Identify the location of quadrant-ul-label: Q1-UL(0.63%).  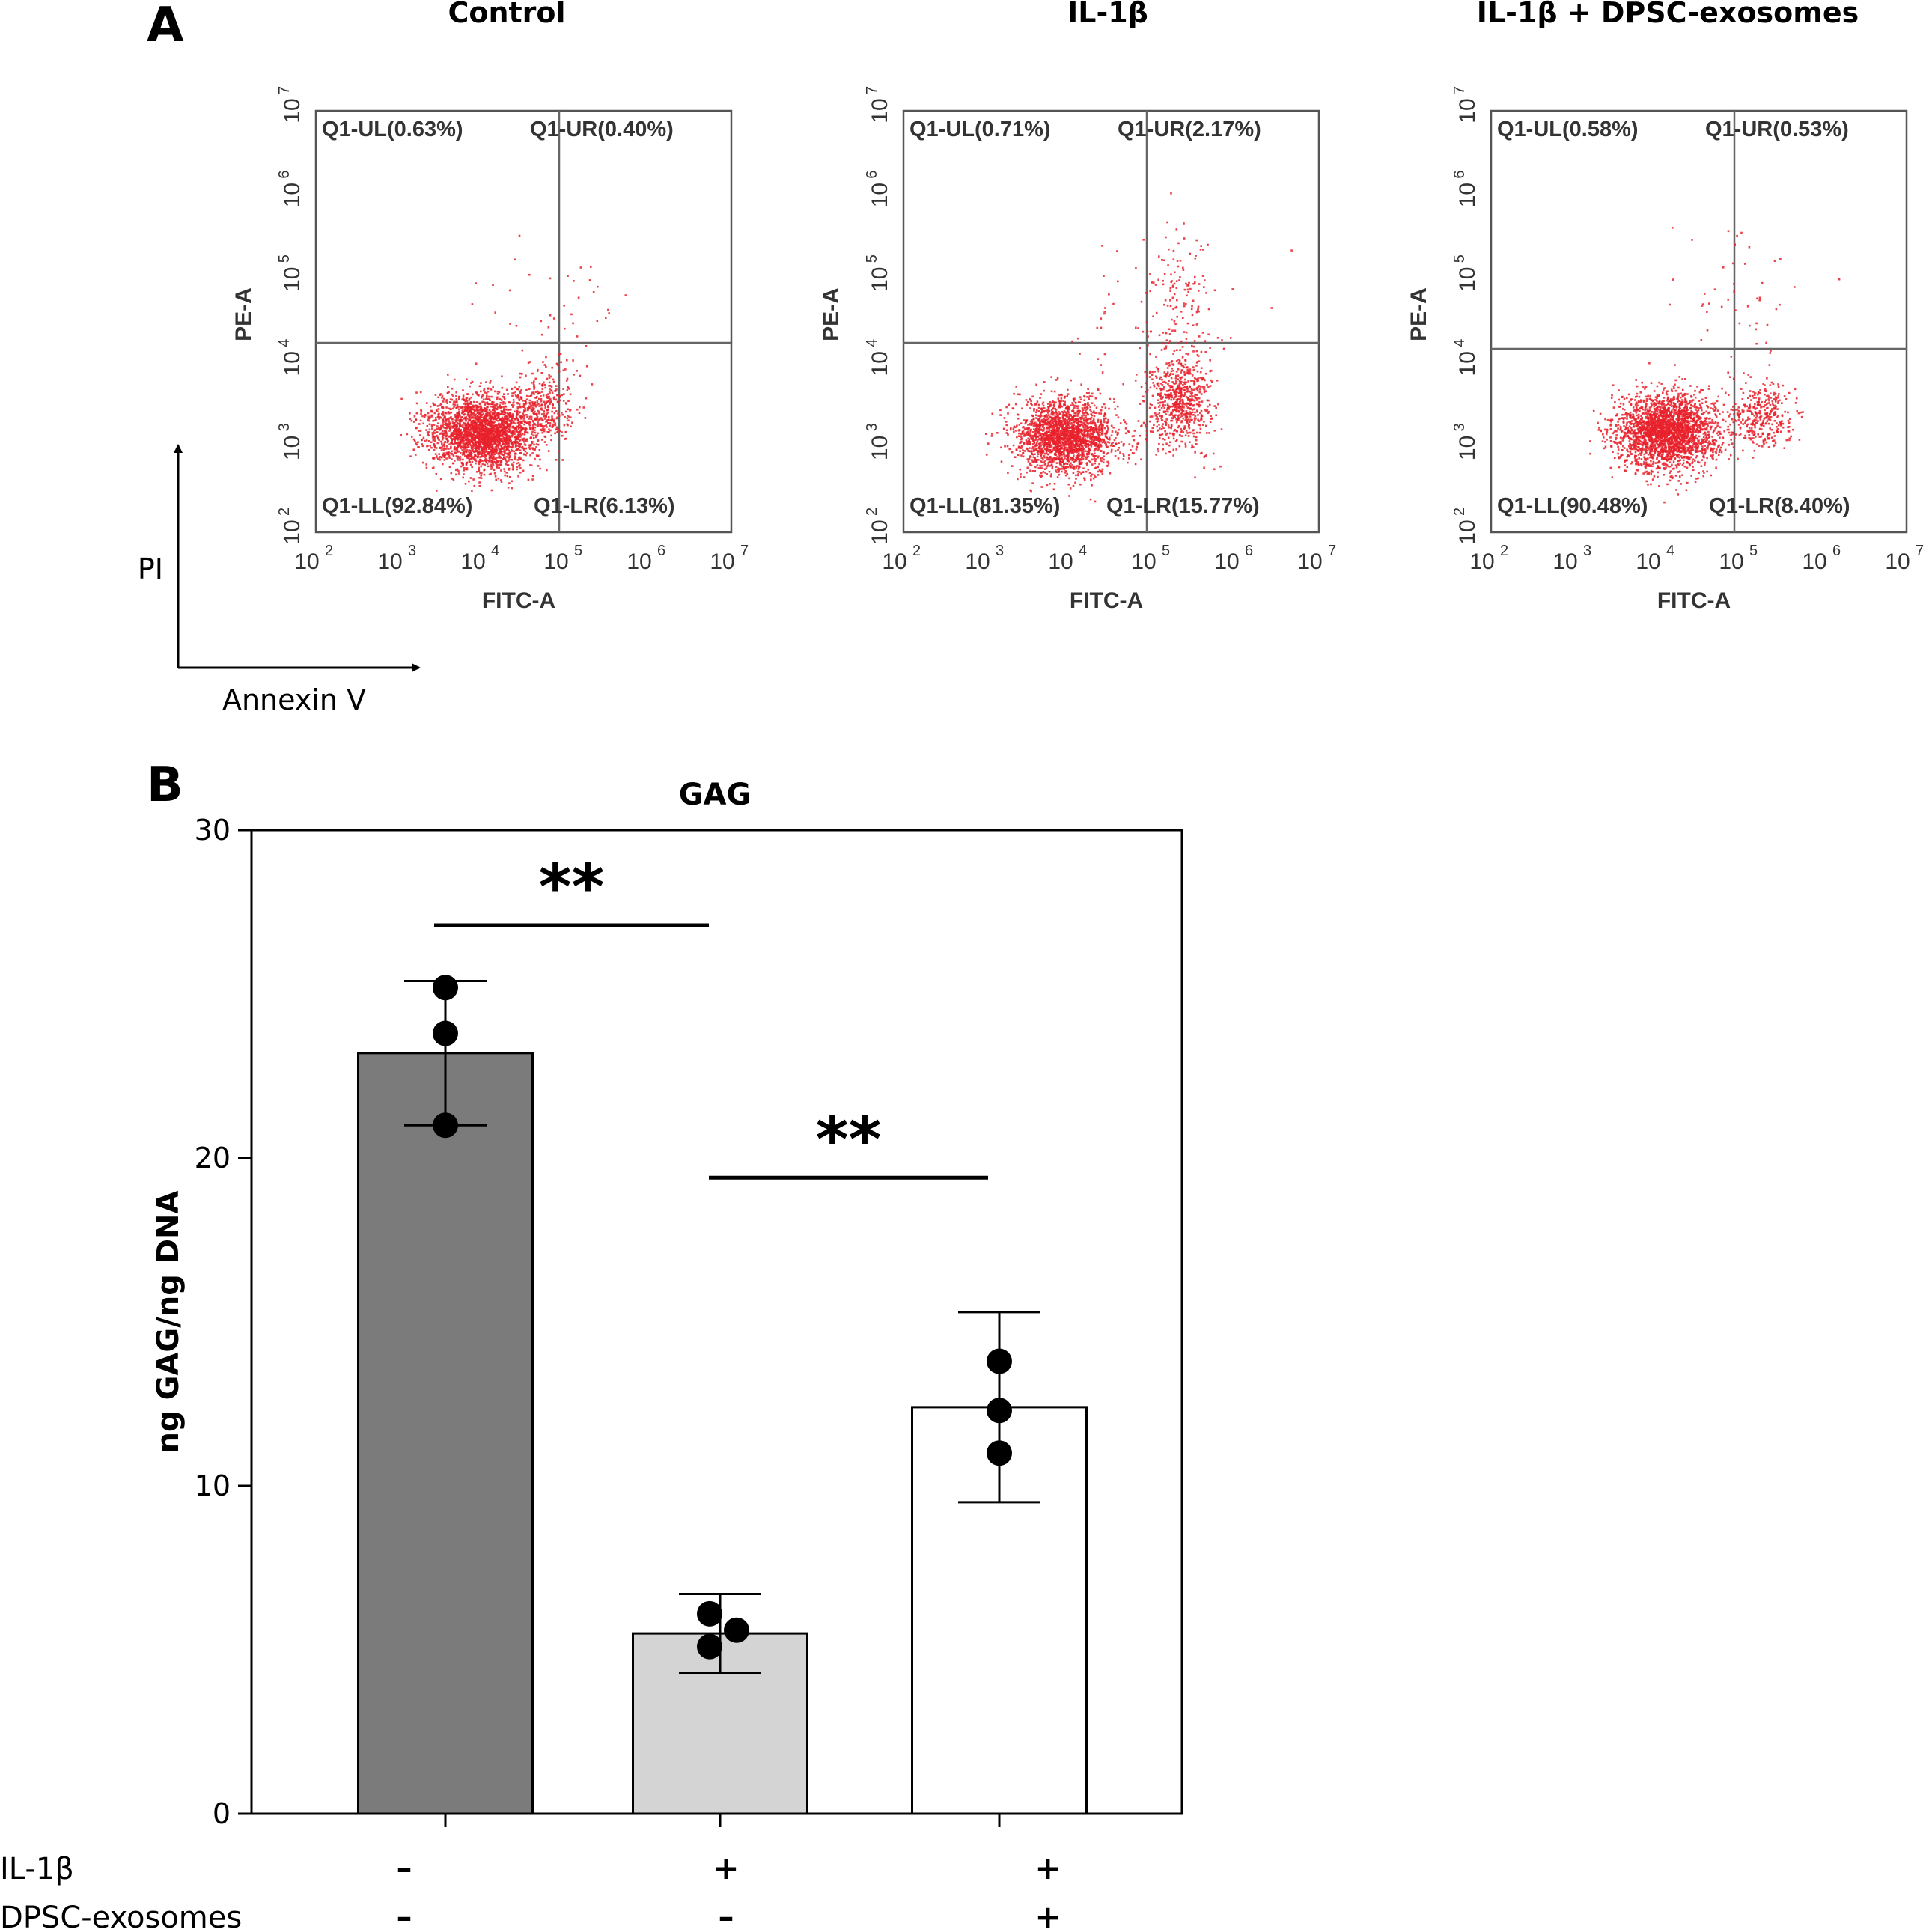
(392, 129).